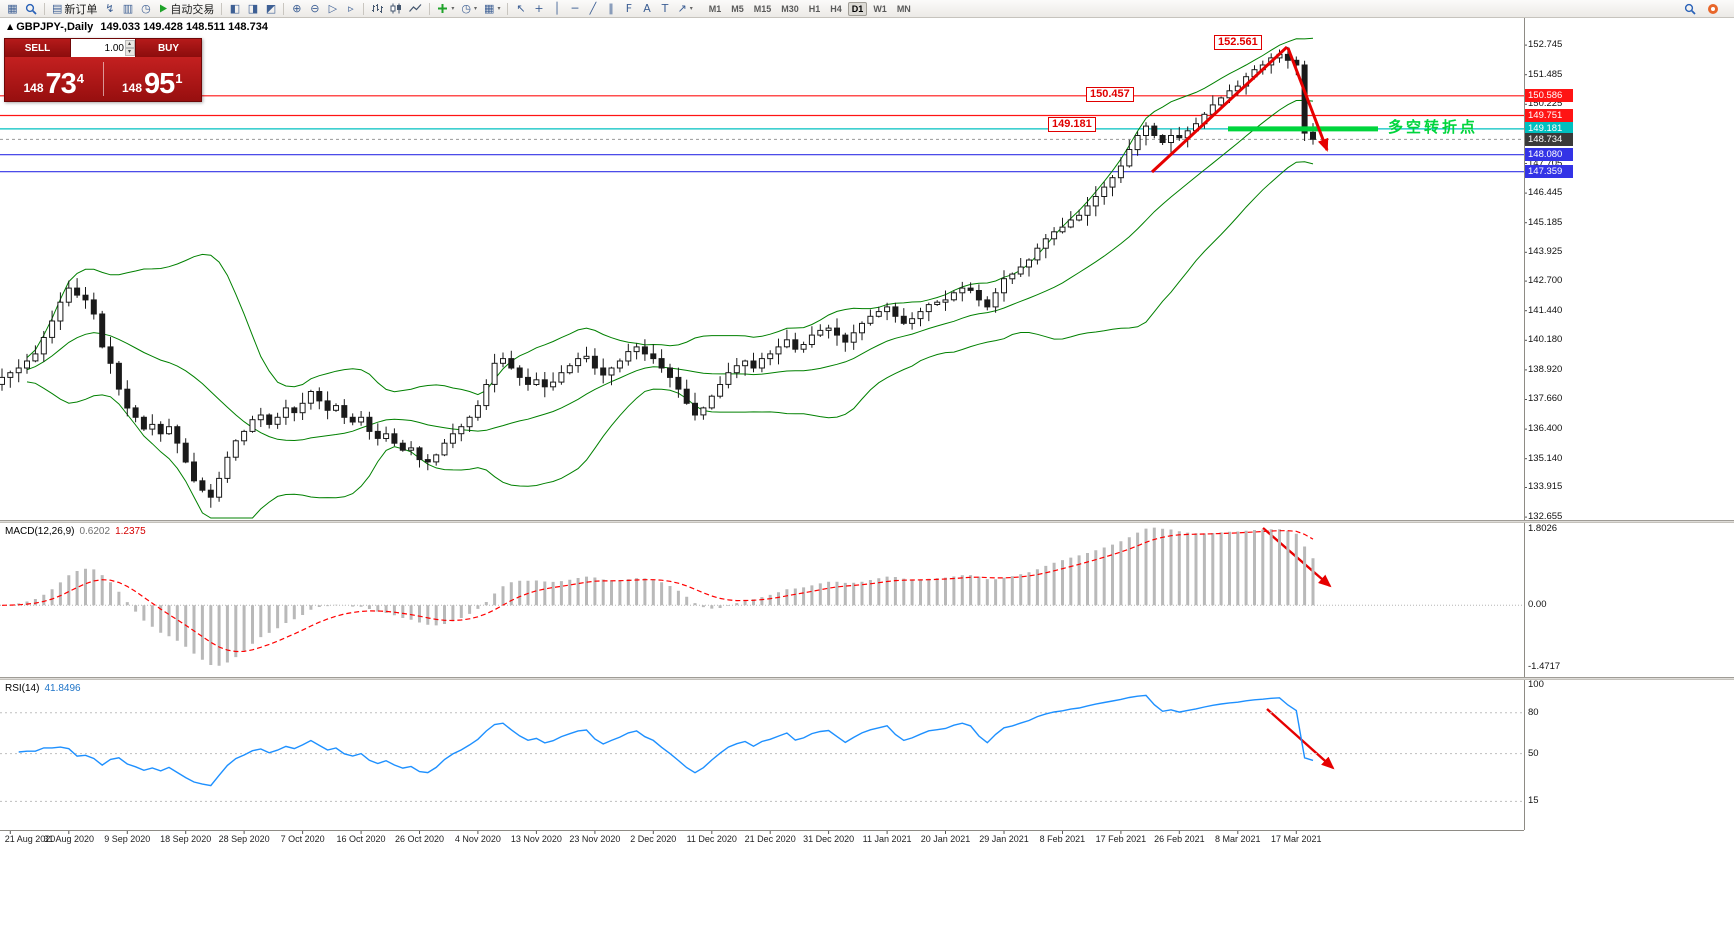 Image resolution: width=1734 pixels, height=940 pixels. I want to click on periods-icon: ◷, so click(466, 8).